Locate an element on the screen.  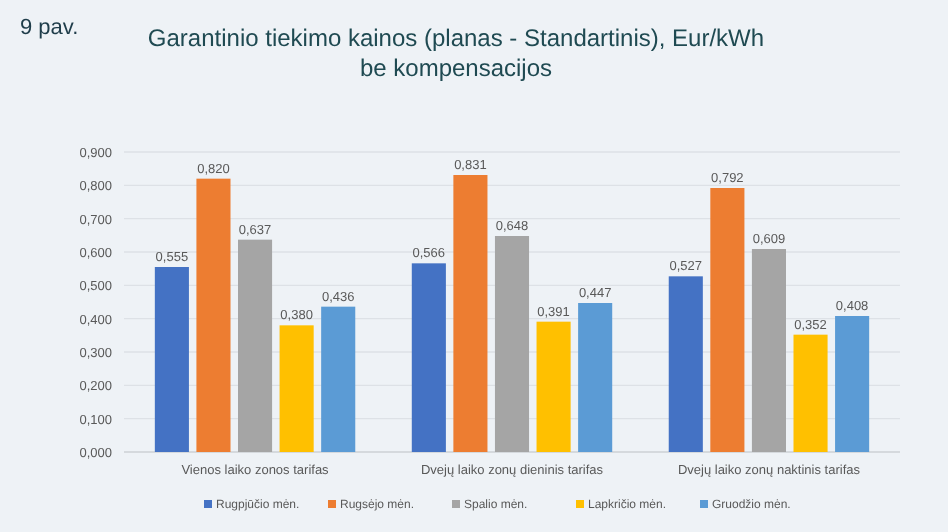
text: 9 pav. is located at coordinates (49, 28).